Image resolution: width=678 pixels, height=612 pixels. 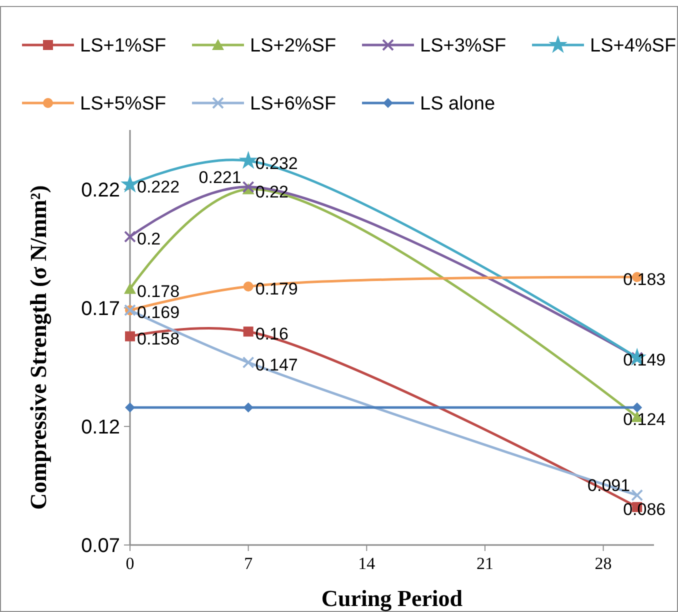 What do you see at coordinates (220, 177) in the screenshot?
I see `data-label: 0.221` at bounding box center [220, 177].